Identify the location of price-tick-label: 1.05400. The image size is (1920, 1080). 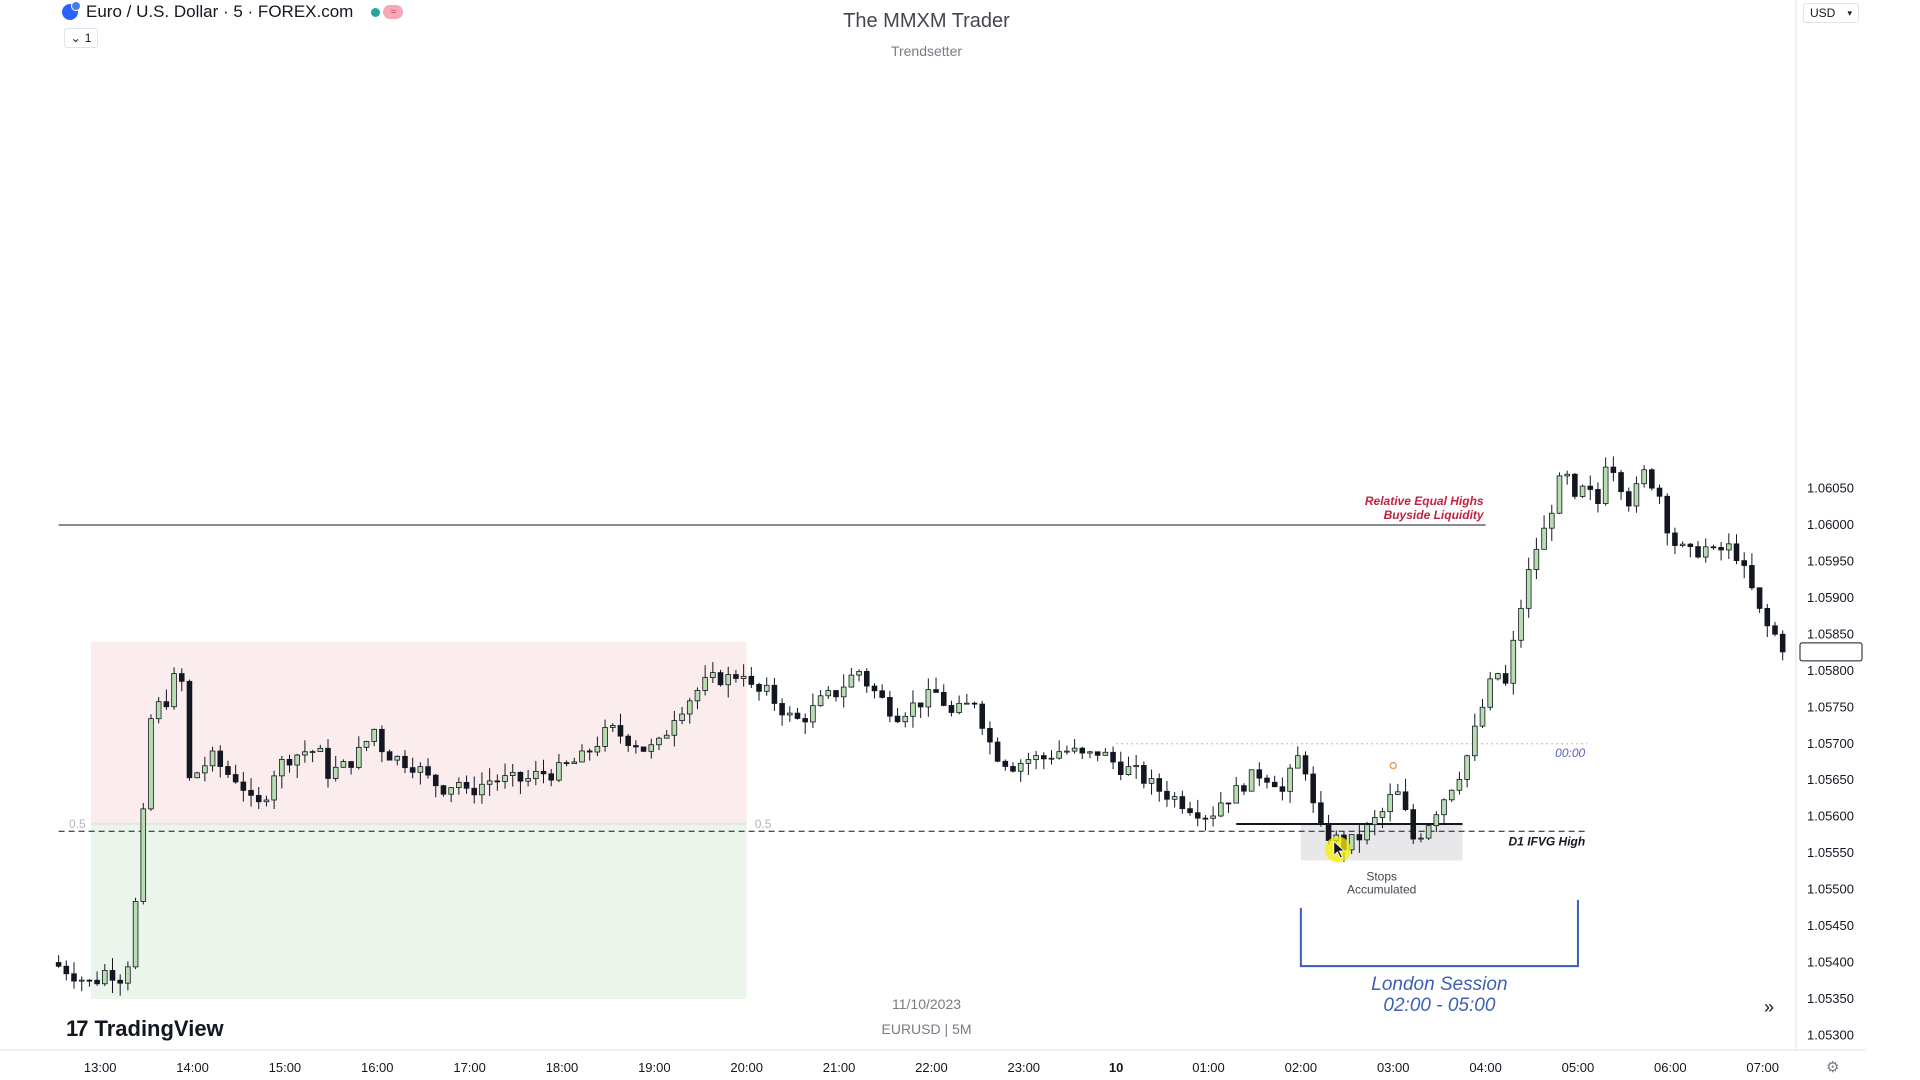
(1830, 962).